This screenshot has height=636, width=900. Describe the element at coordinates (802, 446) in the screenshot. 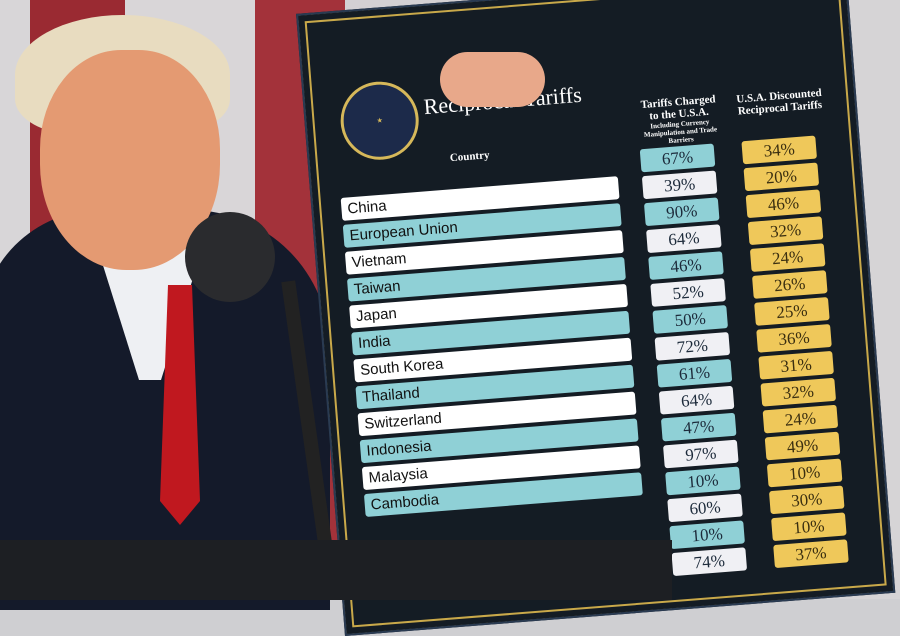

I see `discounted-value: 49%` at that location.